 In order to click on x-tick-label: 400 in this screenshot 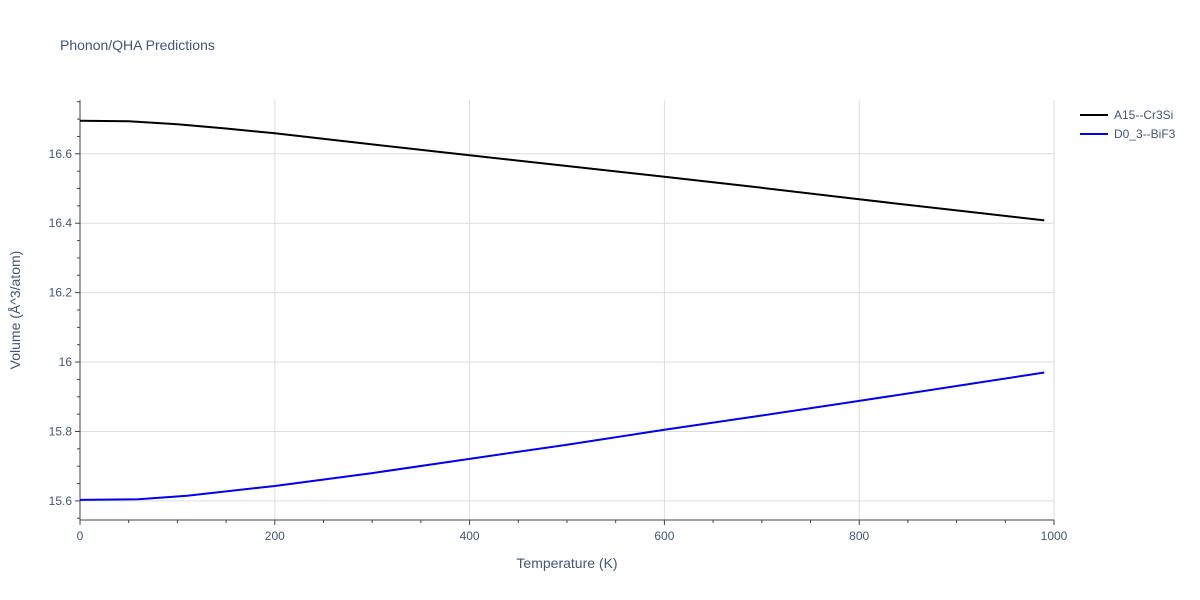, I will do `click(470, 536)`.